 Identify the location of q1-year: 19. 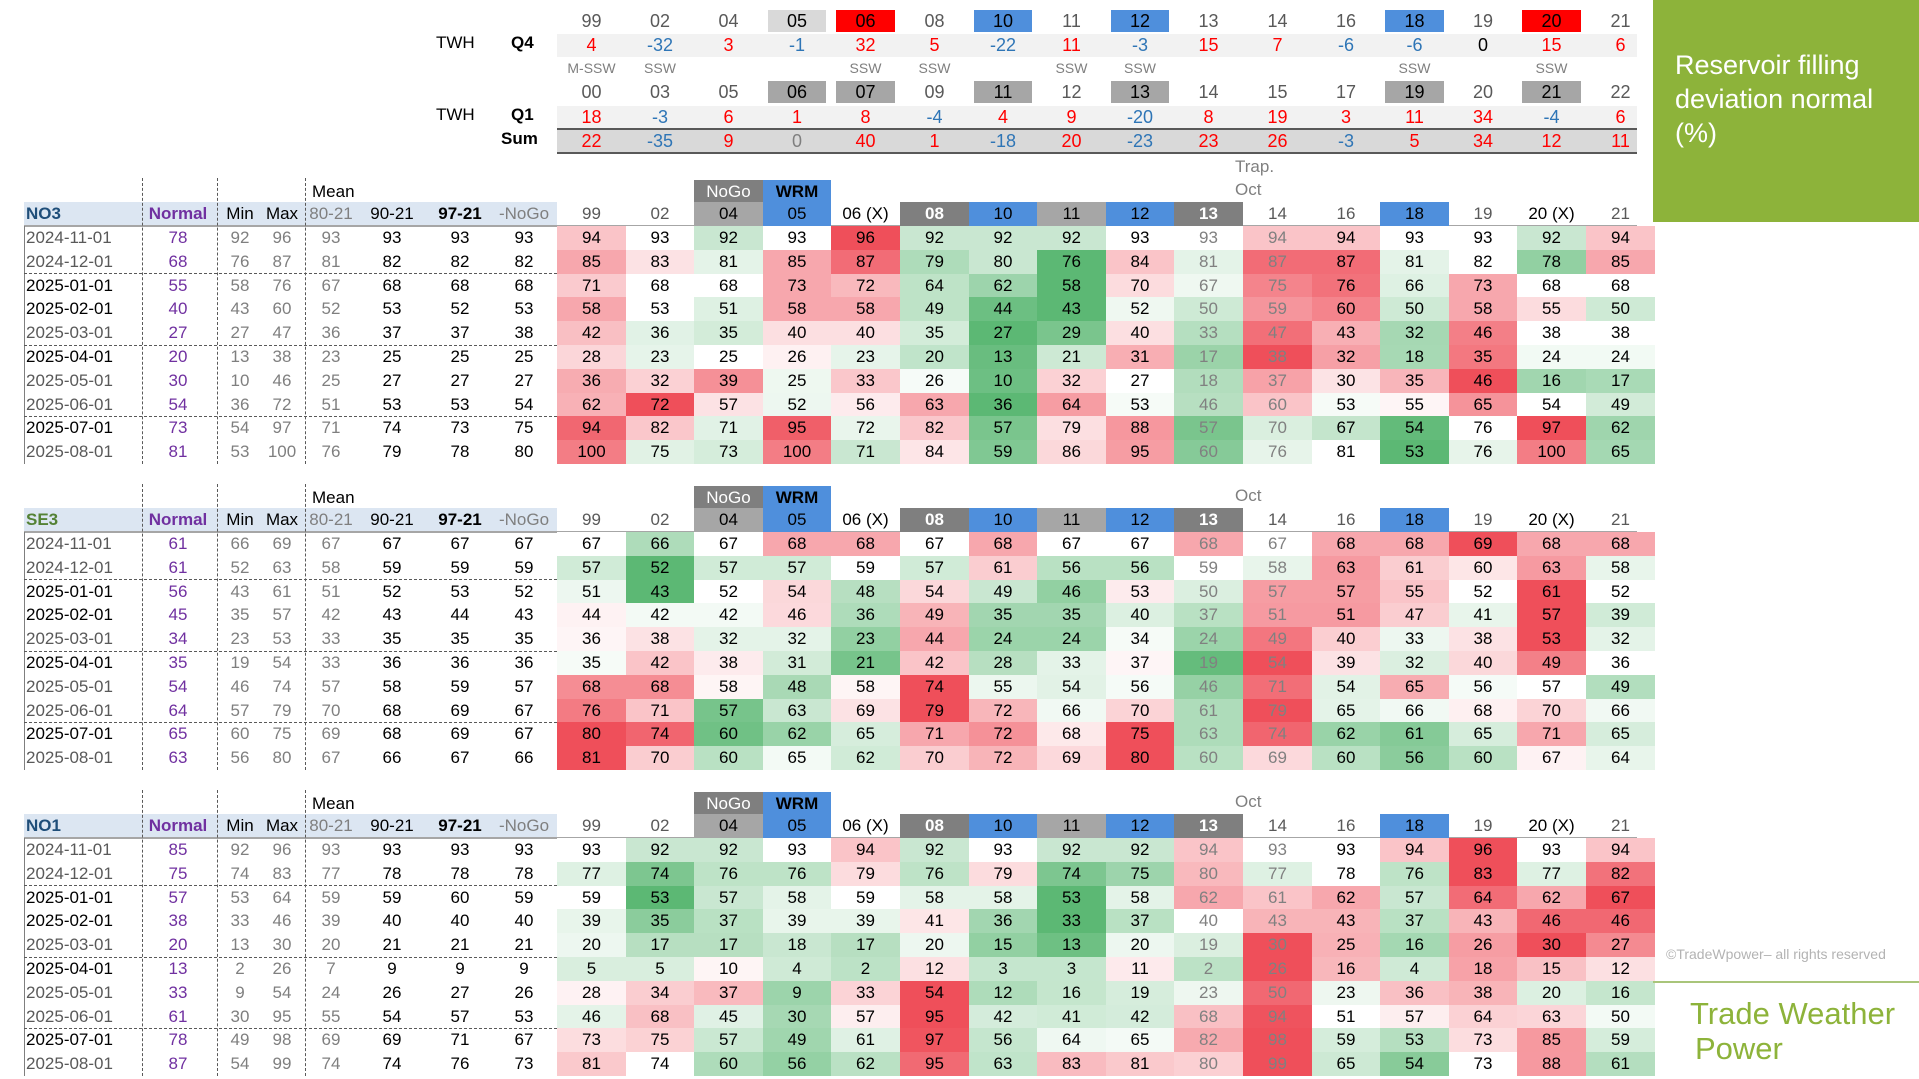
(1414, 92).